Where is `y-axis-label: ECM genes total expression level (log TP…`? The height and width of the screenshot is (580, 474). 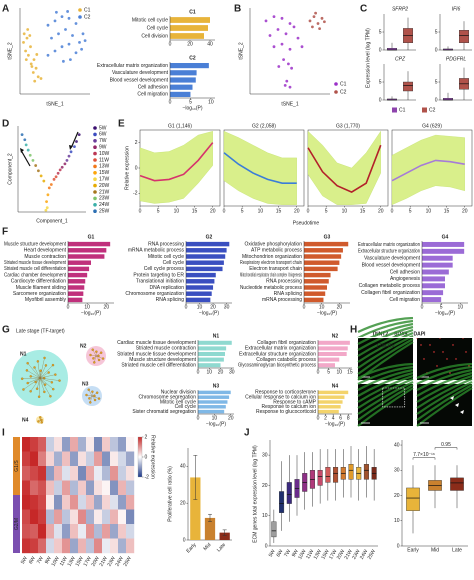 y-axis-label: ECM genes total expression level (log TP… is located at coordinates (255, 494).